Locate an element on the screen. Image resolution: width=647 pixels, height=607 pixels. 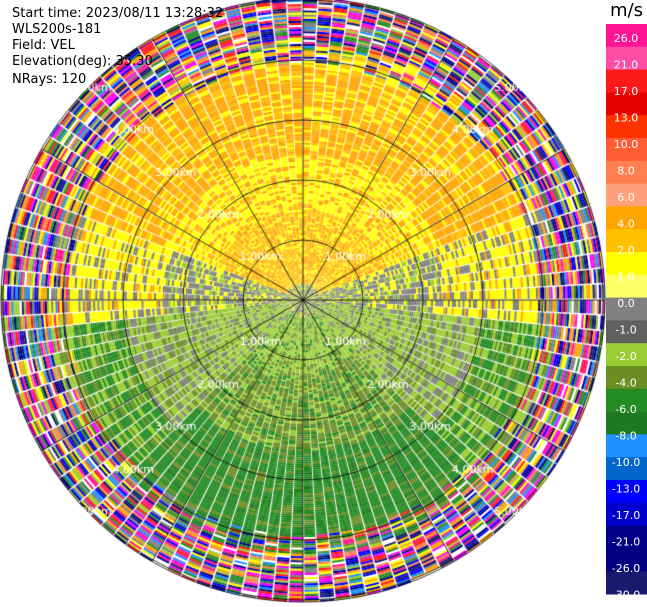
nrays-label: NRays: 120 is located at coordinates (49, 79).